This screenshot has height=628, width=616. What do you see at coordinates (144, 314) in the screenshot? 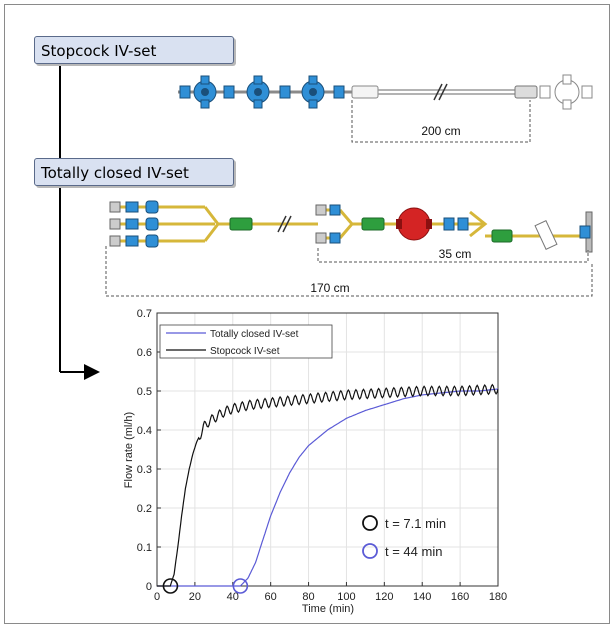
I see `y-tick-label: 0.7` at bounding box center [144, 314].